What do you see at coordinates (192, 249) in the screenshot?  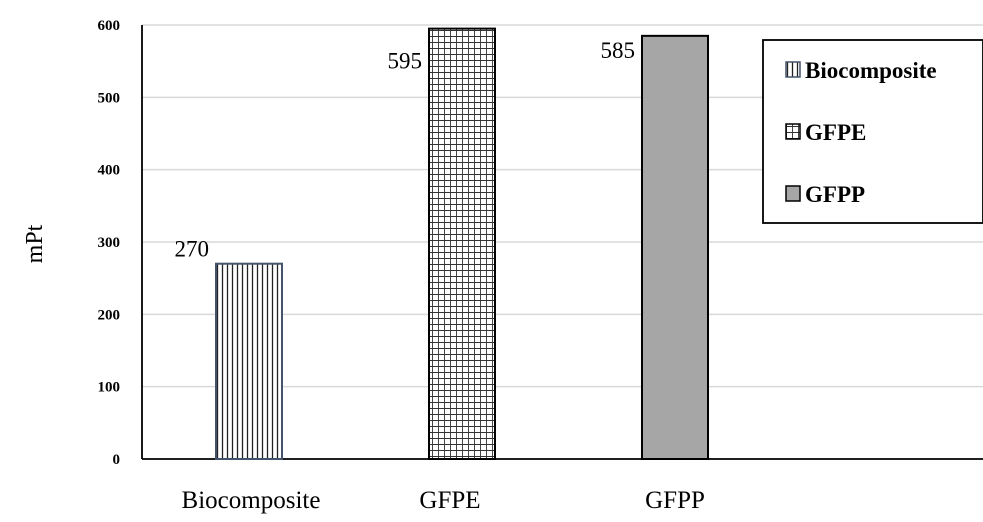 I see `data-label: 270` at bounding box center [192, 249].